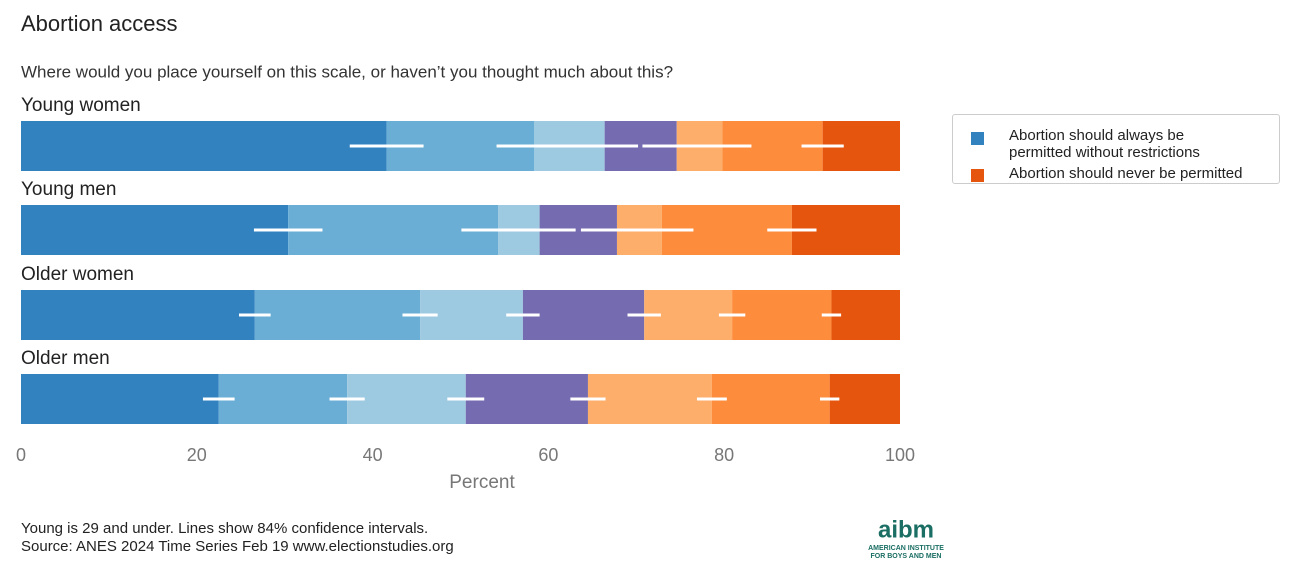 The width and height of the screenshot is (1296, 572). Describe the element at coordinates (724, 455) in the screenshot. I see `x-tick-label: 80` at that location.